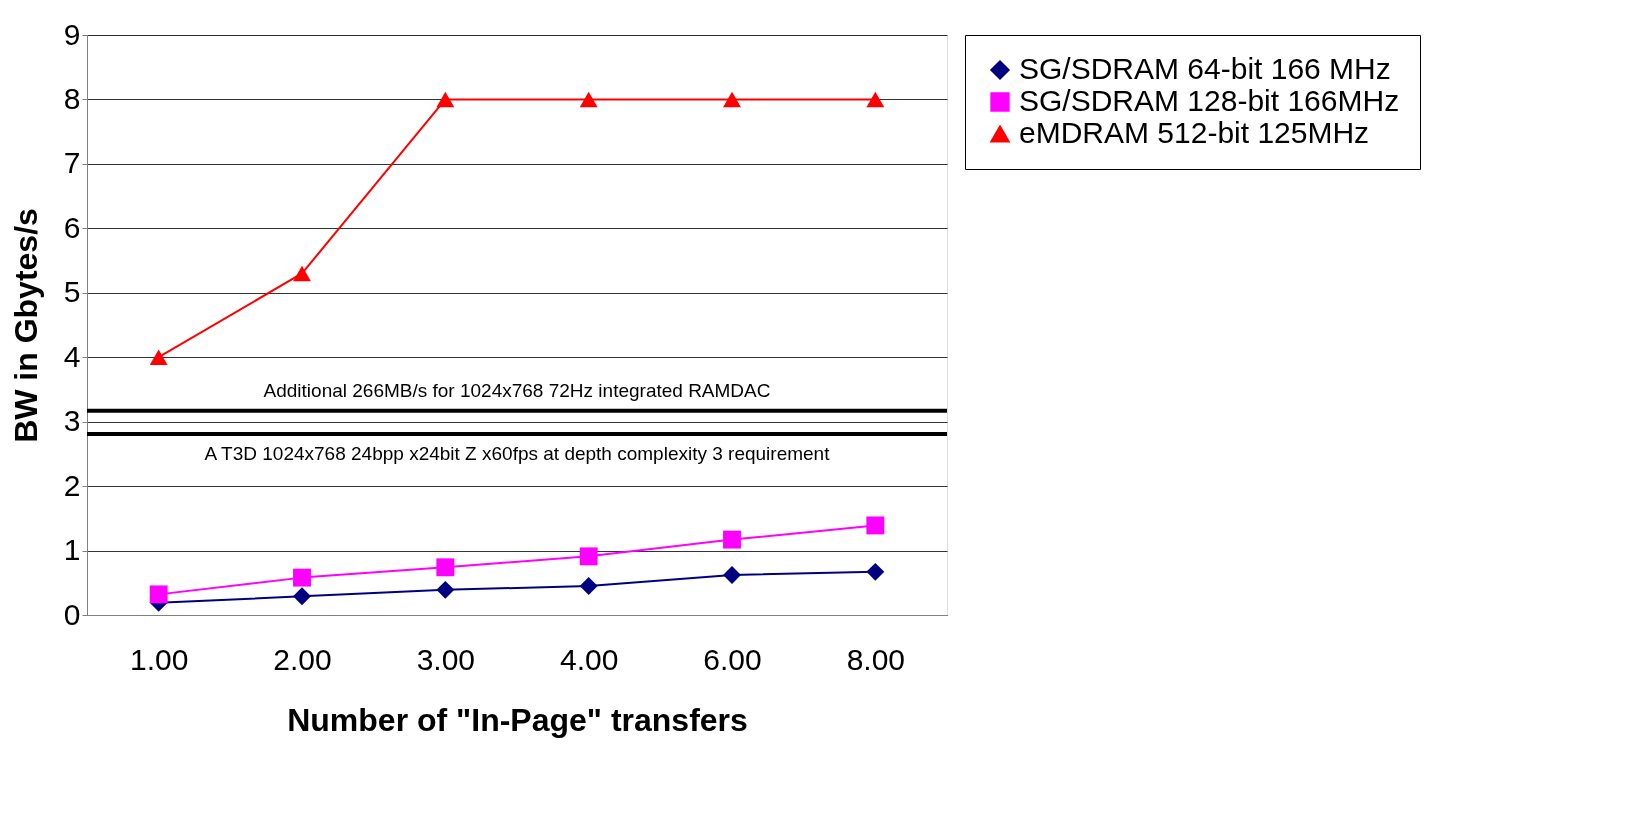 The height and width of the screenshot is (813, 1646). I want to click on y-tick-label: 4, so click(72, 356).